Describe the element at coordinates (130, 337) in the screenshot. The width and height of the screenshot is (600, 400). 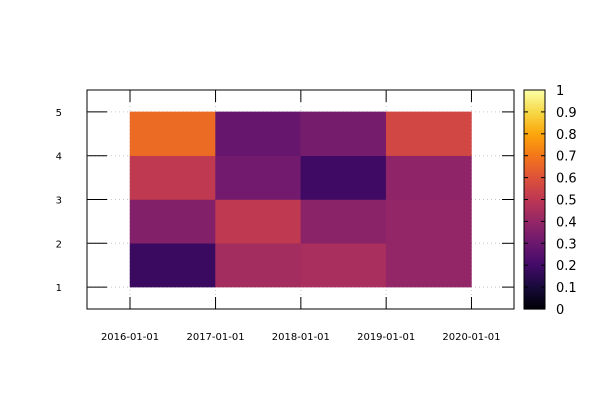
I see `x-tick-label: 2016-01-01` at that location.